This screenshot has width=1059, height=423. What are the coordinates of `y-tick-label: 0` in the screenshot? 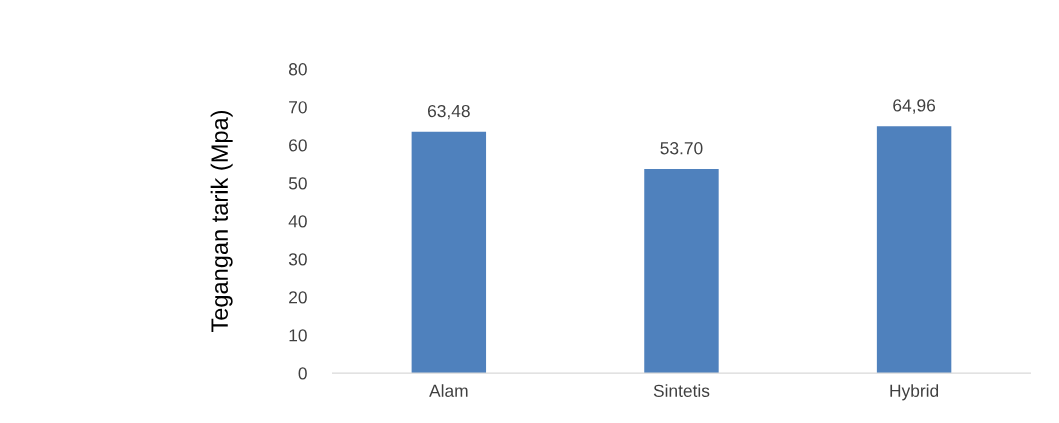 It's located at (302, 373).